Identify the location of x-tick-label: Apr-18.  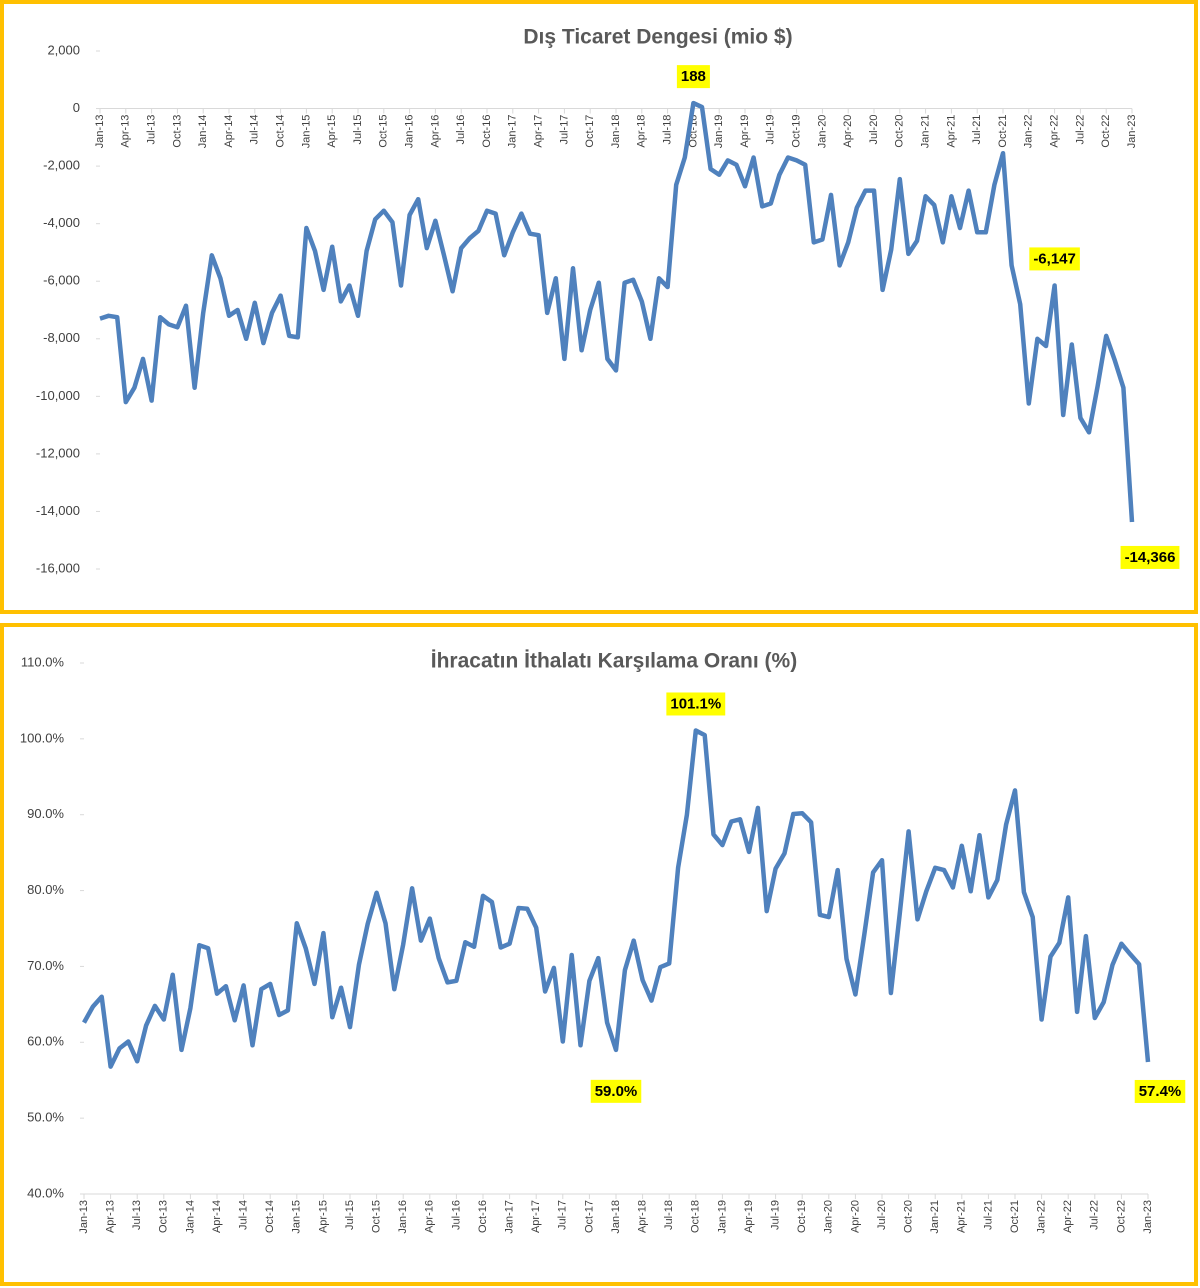
(643, 1216).